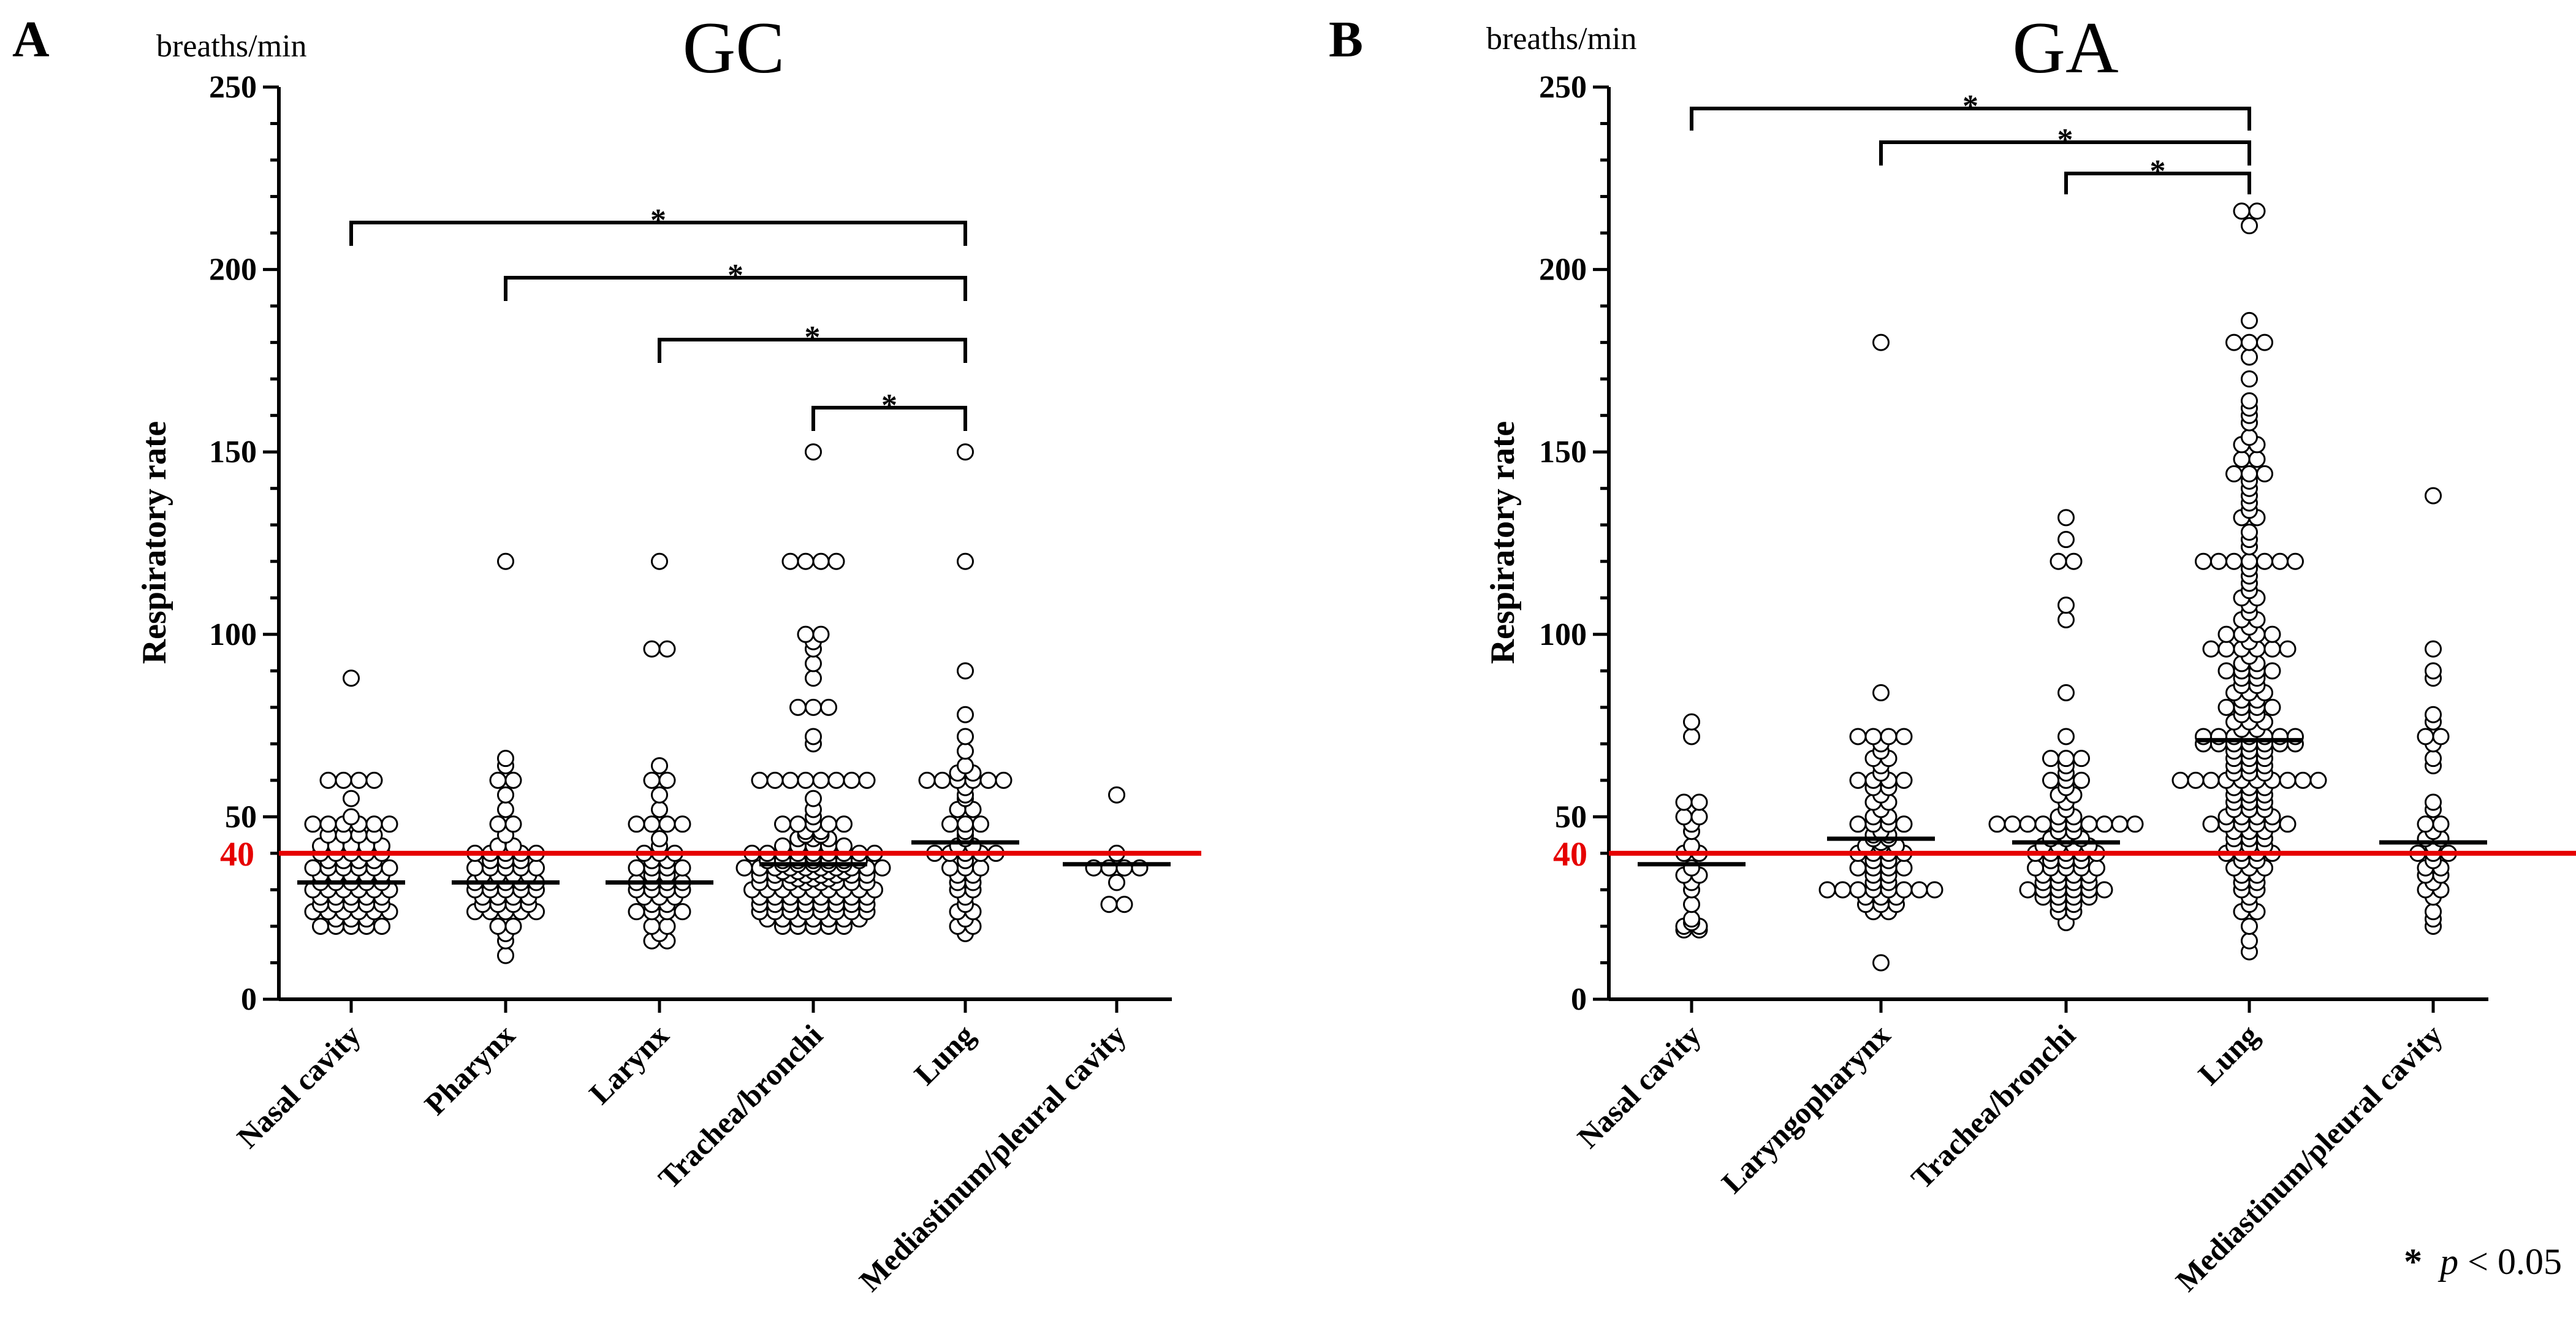  I want to click on panel-a-significance-star: *, so click(658, 220).